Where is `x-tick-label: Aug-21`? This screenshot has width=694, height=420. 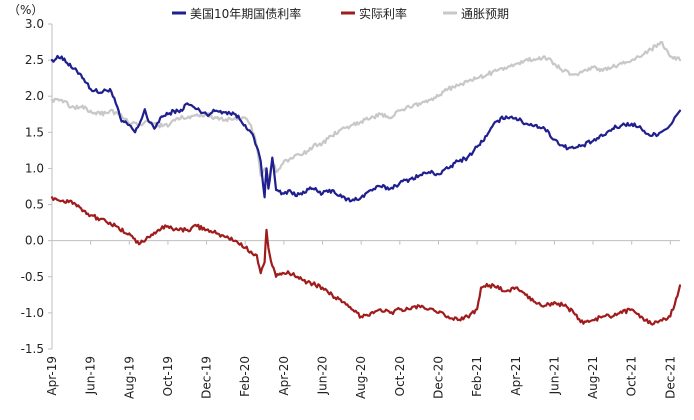 x-tick-label: Aug-21 is located at coordinates (593, 377).